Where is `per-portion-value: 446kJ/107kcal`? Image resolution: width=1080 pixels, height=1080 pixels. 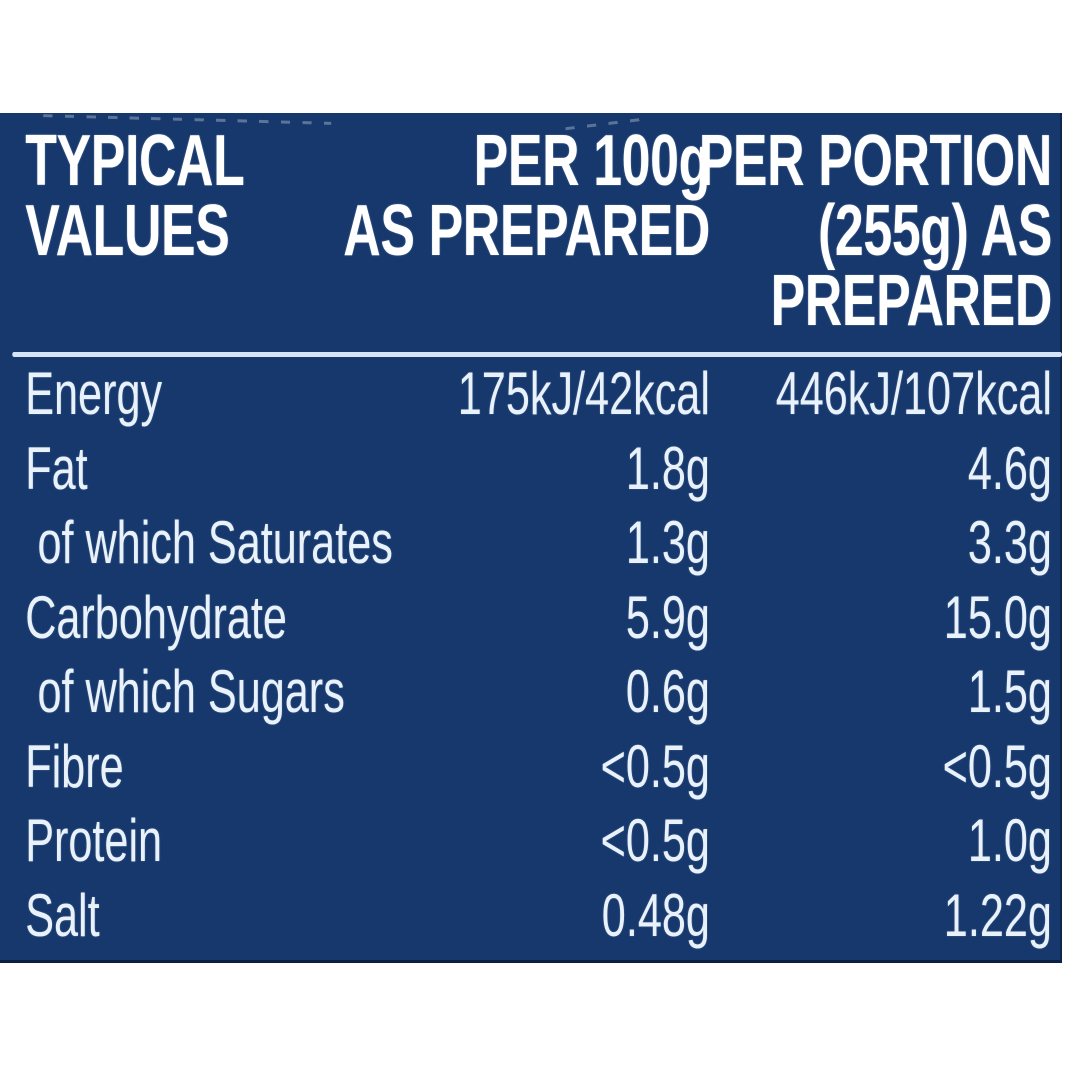 per-portion-value: 446kJ/107kcal is located at coordinates (913, 393).